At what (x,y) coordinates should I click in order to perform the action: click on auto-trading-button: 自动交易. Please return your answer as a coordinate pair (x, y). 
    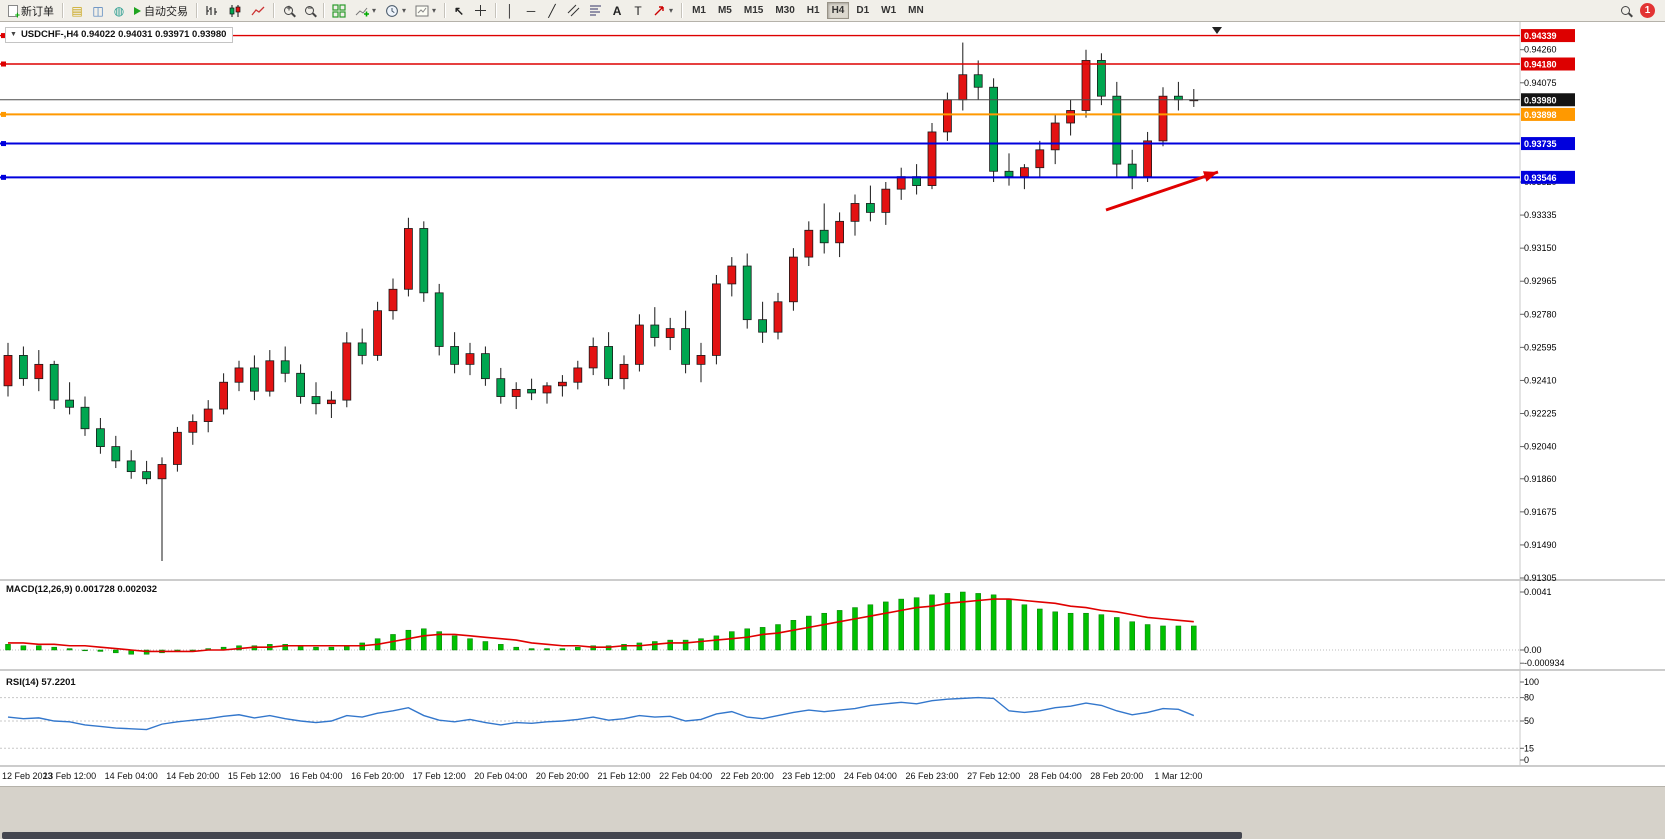
    Looking at the image, I should click on (161, 10).